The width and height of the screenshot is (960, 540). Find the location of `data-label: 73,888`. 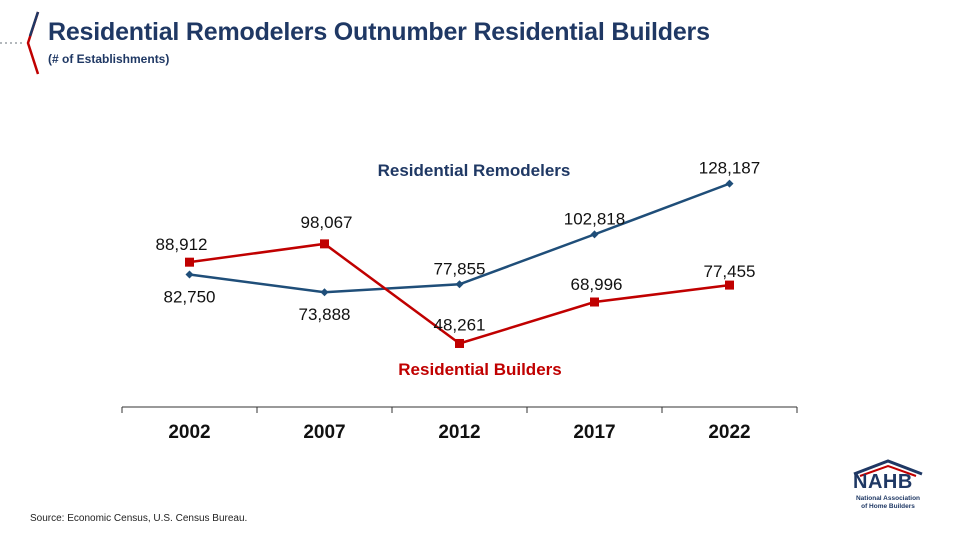

data-label: 73,888 is located at coordinates (325, 314).